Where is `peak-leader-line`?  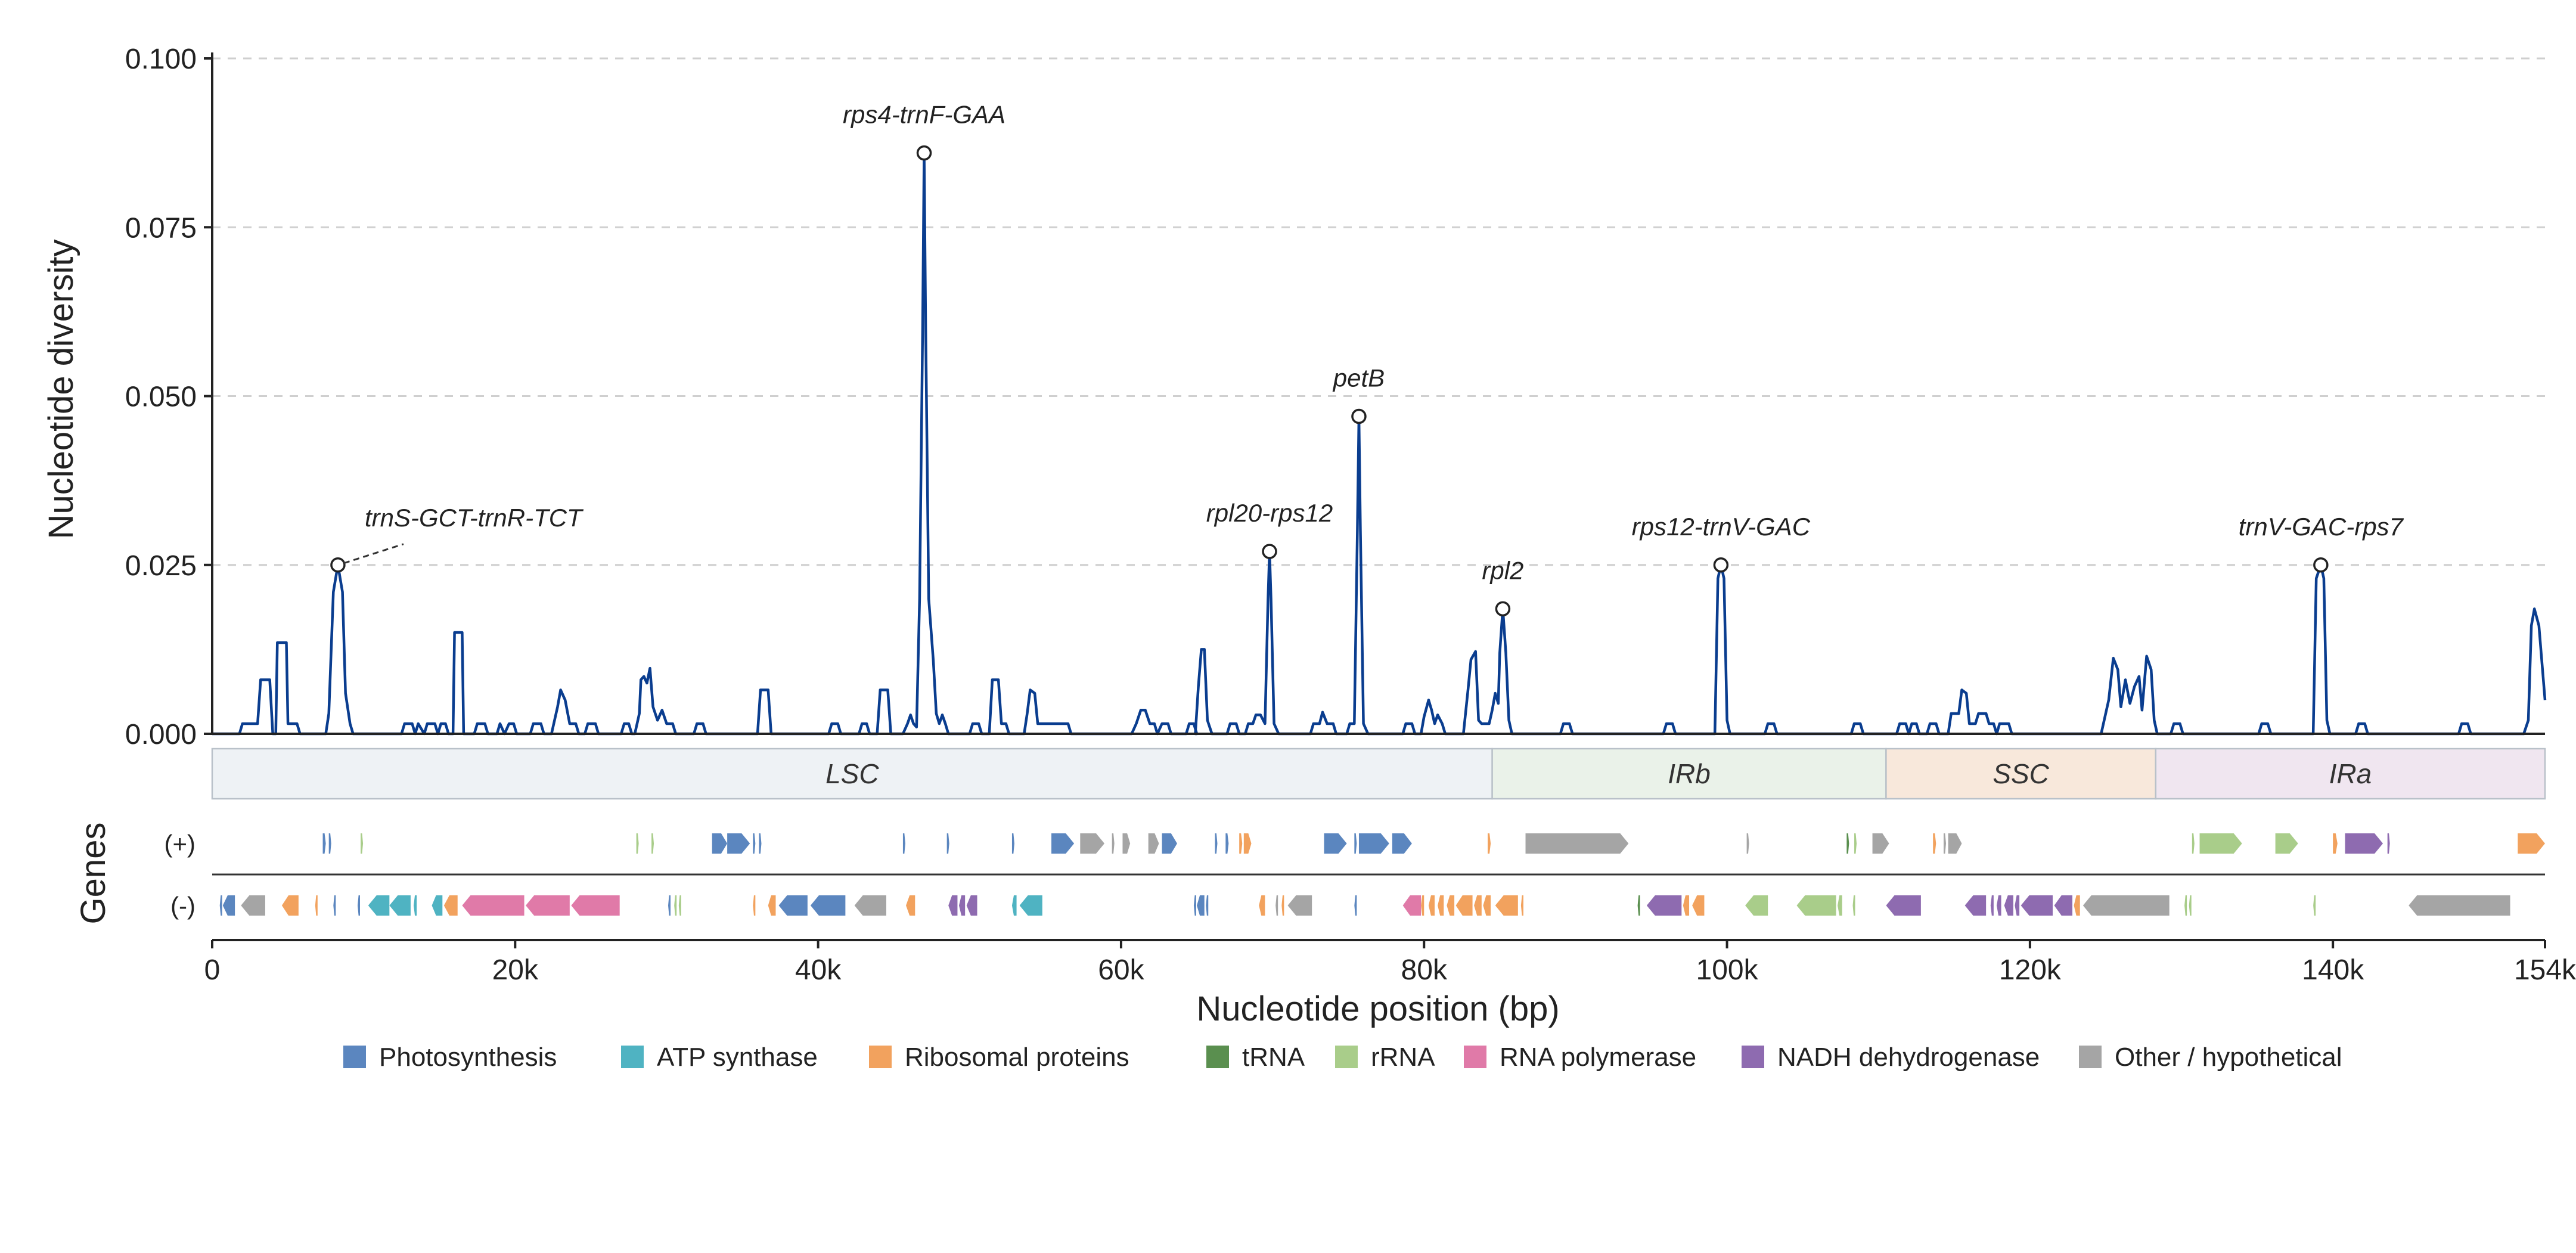 peak-leader-line is located at coordinates (373, 554).